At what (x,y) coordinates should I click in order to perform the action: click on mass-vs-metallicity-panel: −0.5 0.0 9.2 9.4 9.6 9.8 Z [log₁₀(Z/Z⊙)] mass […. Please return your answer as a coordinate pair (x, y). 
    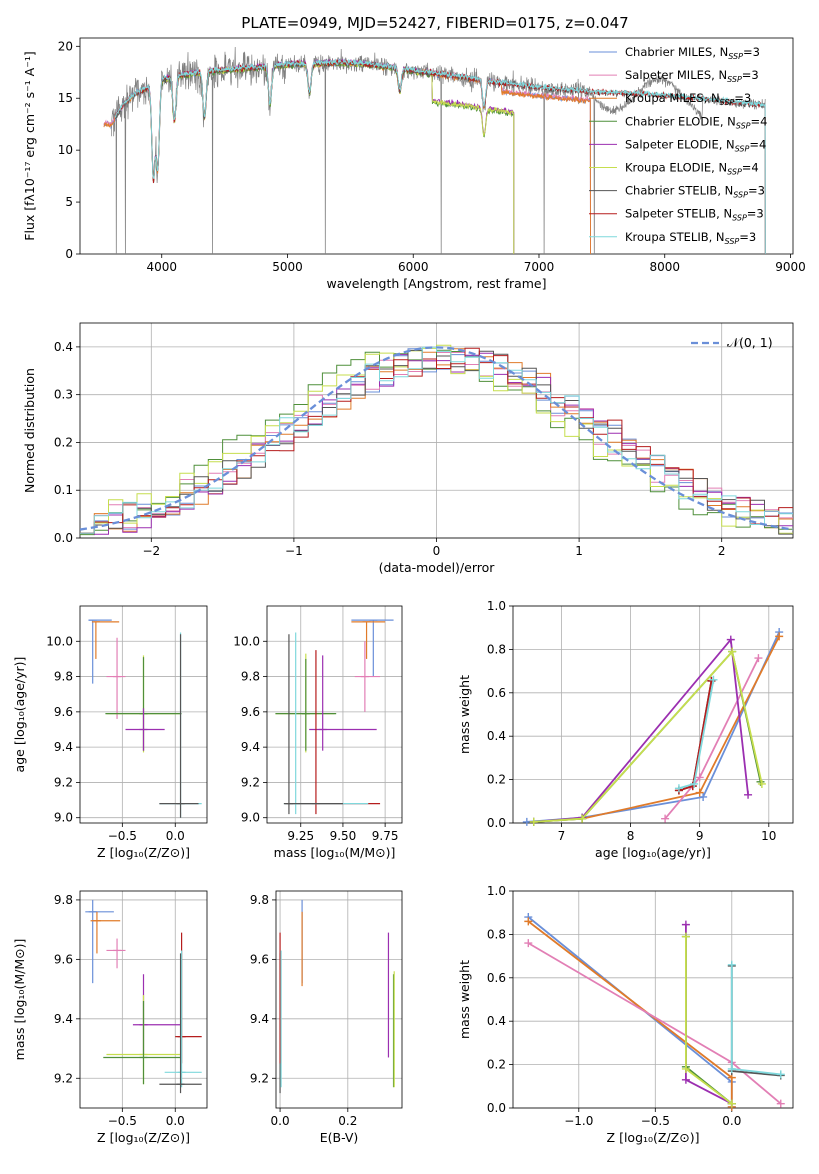
    Looking at the image, I should click on (110, 1017).